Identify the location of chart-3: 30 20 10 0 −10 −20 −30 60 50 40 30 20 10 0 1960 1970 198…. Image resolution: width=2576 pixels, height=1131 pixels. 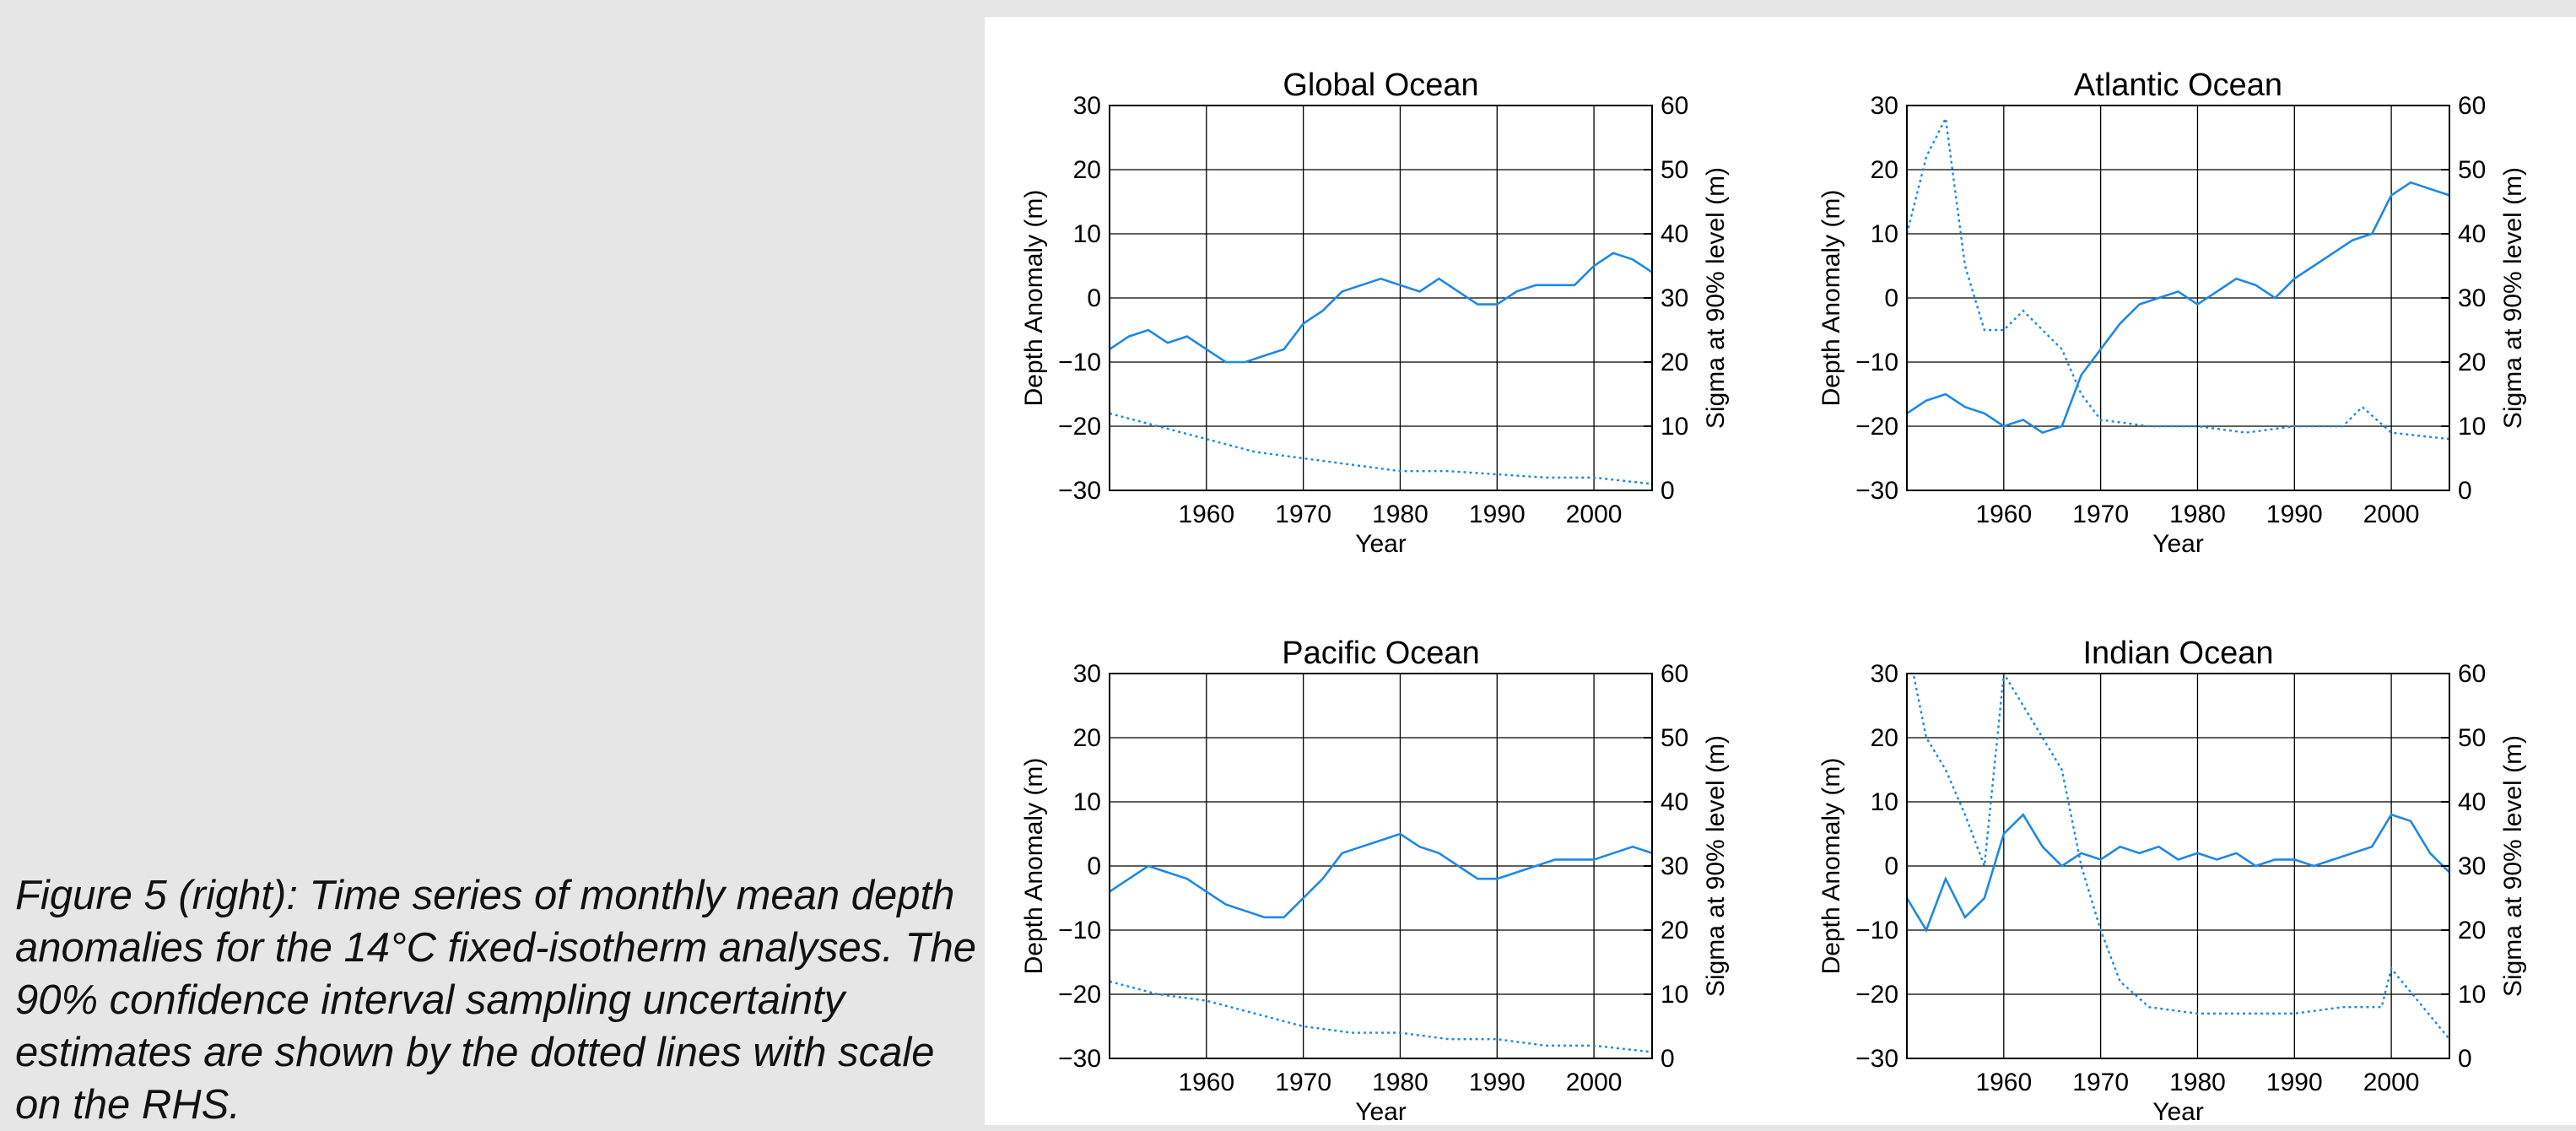
(2172, 880).